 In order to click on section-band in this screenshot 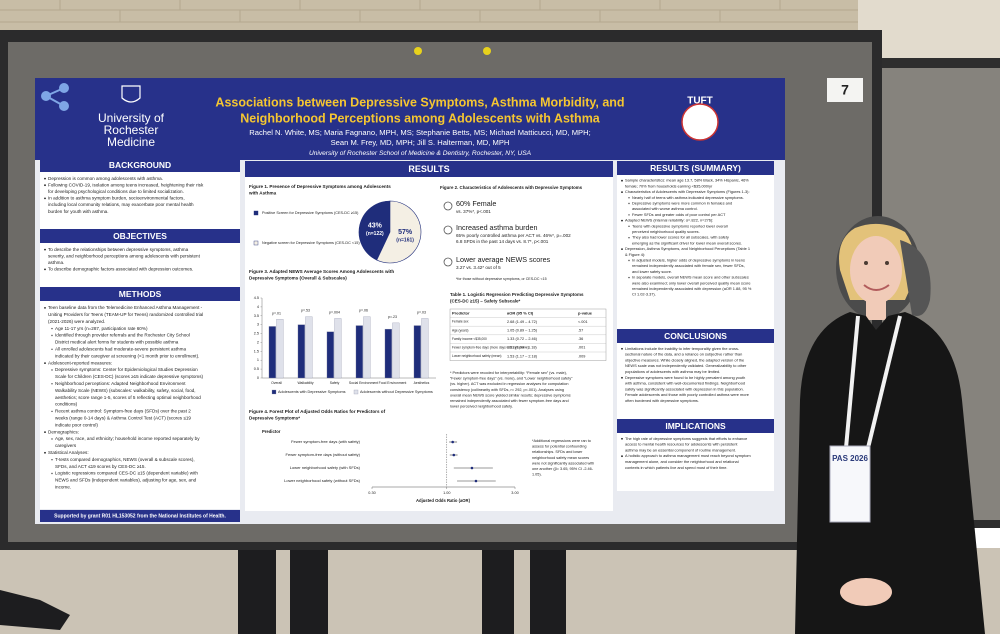, I will do `click(140, 165)`.